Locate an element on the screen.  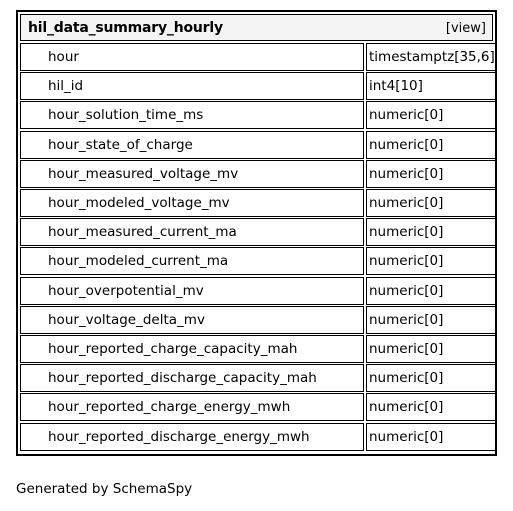
column-row: hour_state_of_charge numeric[0] is located at coordinates (258, 144).